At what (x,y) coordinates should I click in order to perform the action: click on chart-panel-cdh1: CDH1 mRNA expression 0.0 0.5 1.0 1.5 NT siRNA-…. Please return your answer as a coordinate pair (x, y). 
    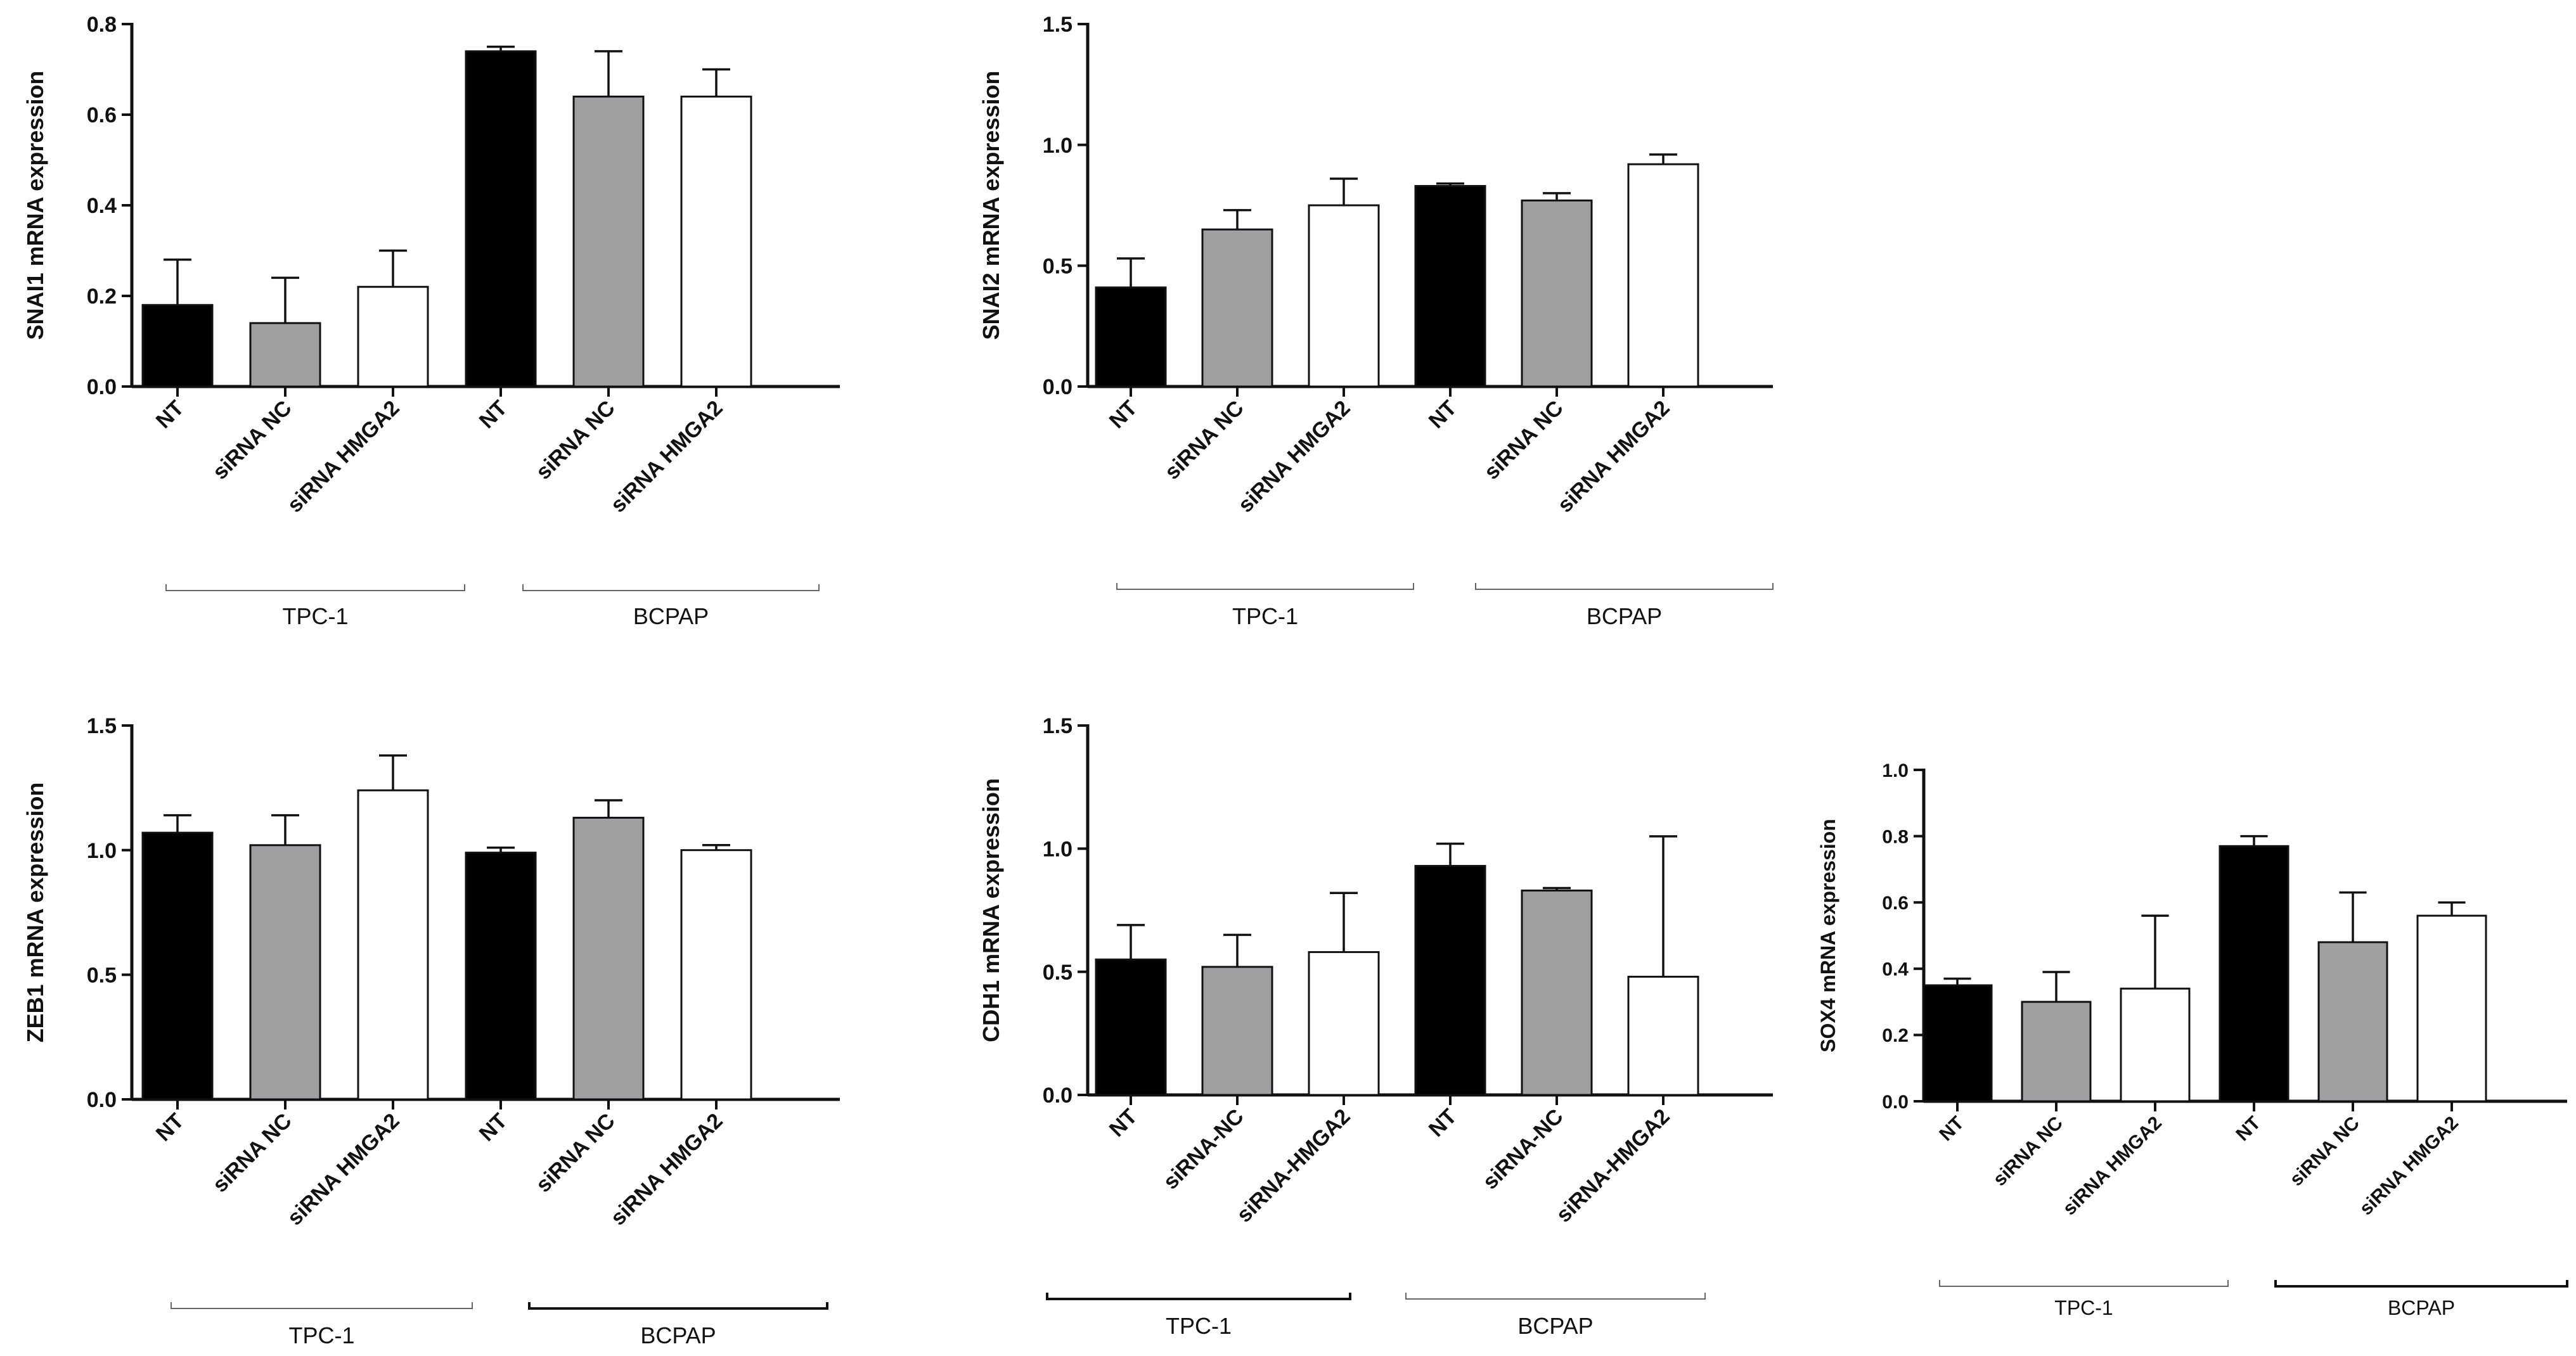
    Looking at the image, I should click on (1375, 1026).